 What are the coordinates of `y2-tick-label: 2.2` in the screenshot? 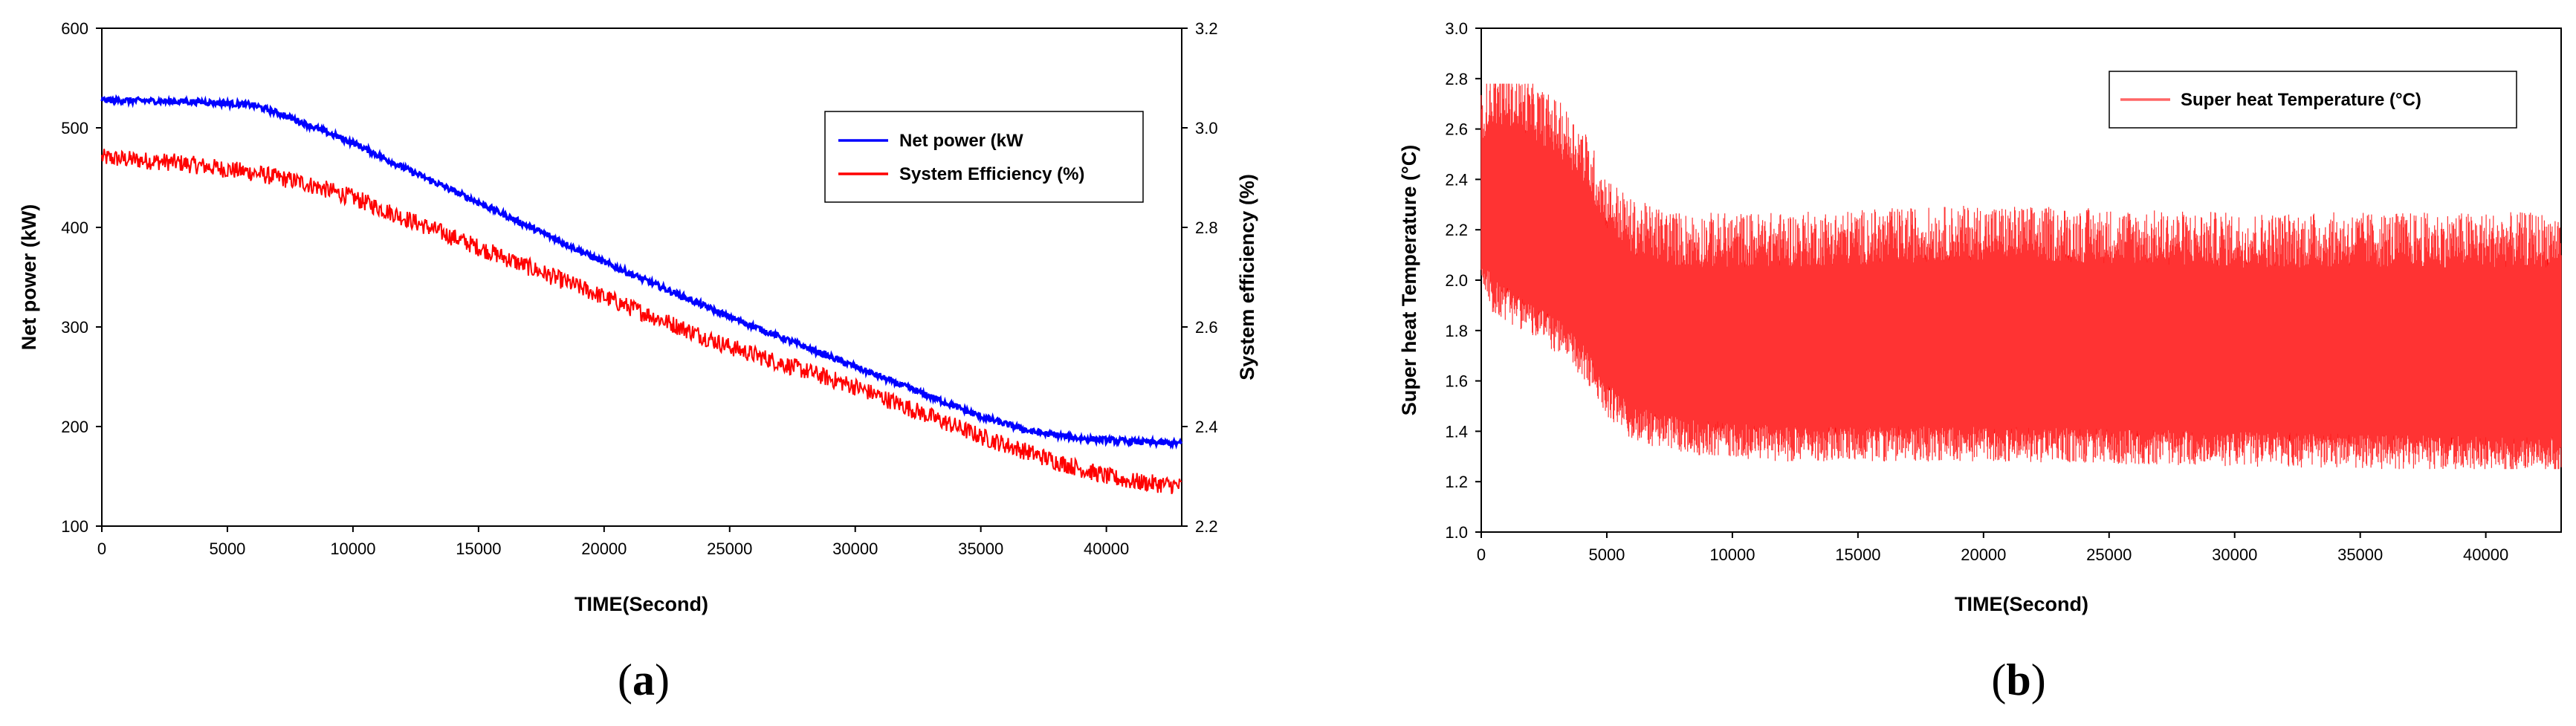 It's located at (1206, 526).